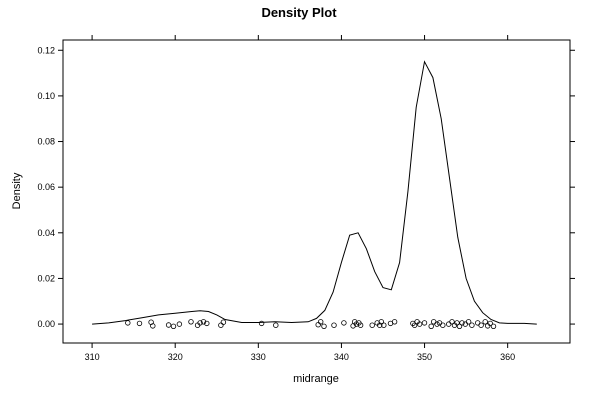  Describe the element at coordinates (507, 357) in the screenshot. I see `x-tick-label: 360` at that location.